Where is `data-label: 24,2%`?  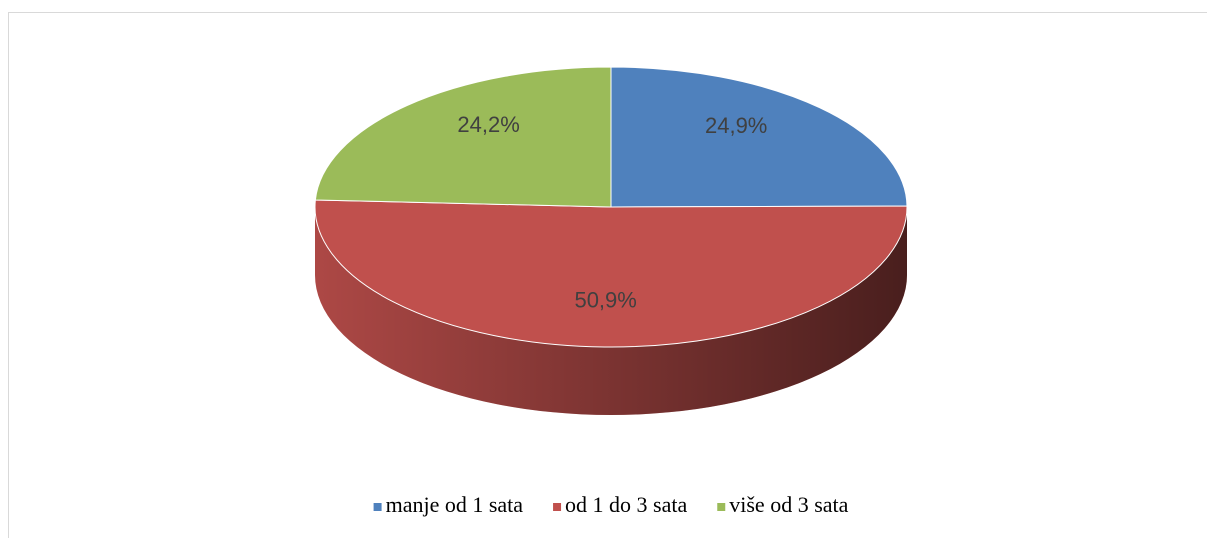
data-label: 24,2% is located at coordinates (488, 124).